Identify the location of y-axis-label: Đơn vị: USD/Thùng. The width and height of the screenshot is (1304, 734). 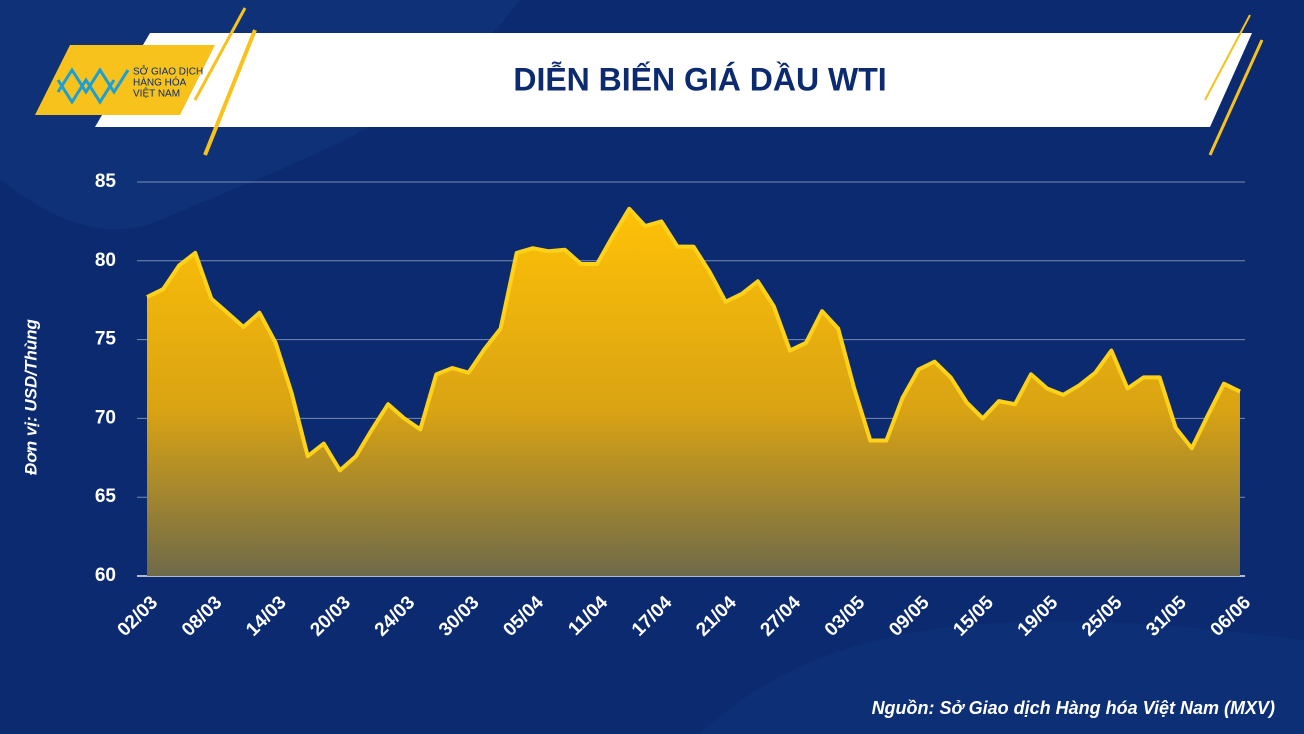
(30, 396).